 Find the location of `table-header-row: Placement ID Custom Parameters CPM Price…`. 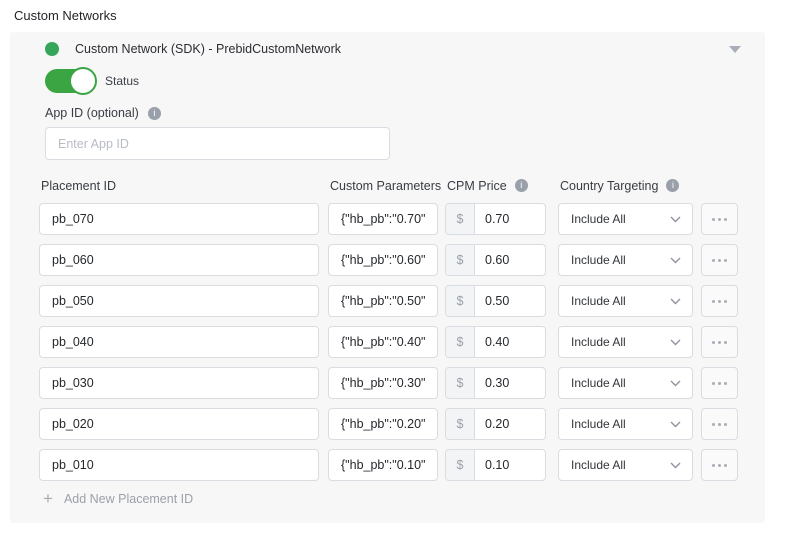

table-header-row: Placement ID Custom Parameters CPM Price… is located at coordinates (393, 185).